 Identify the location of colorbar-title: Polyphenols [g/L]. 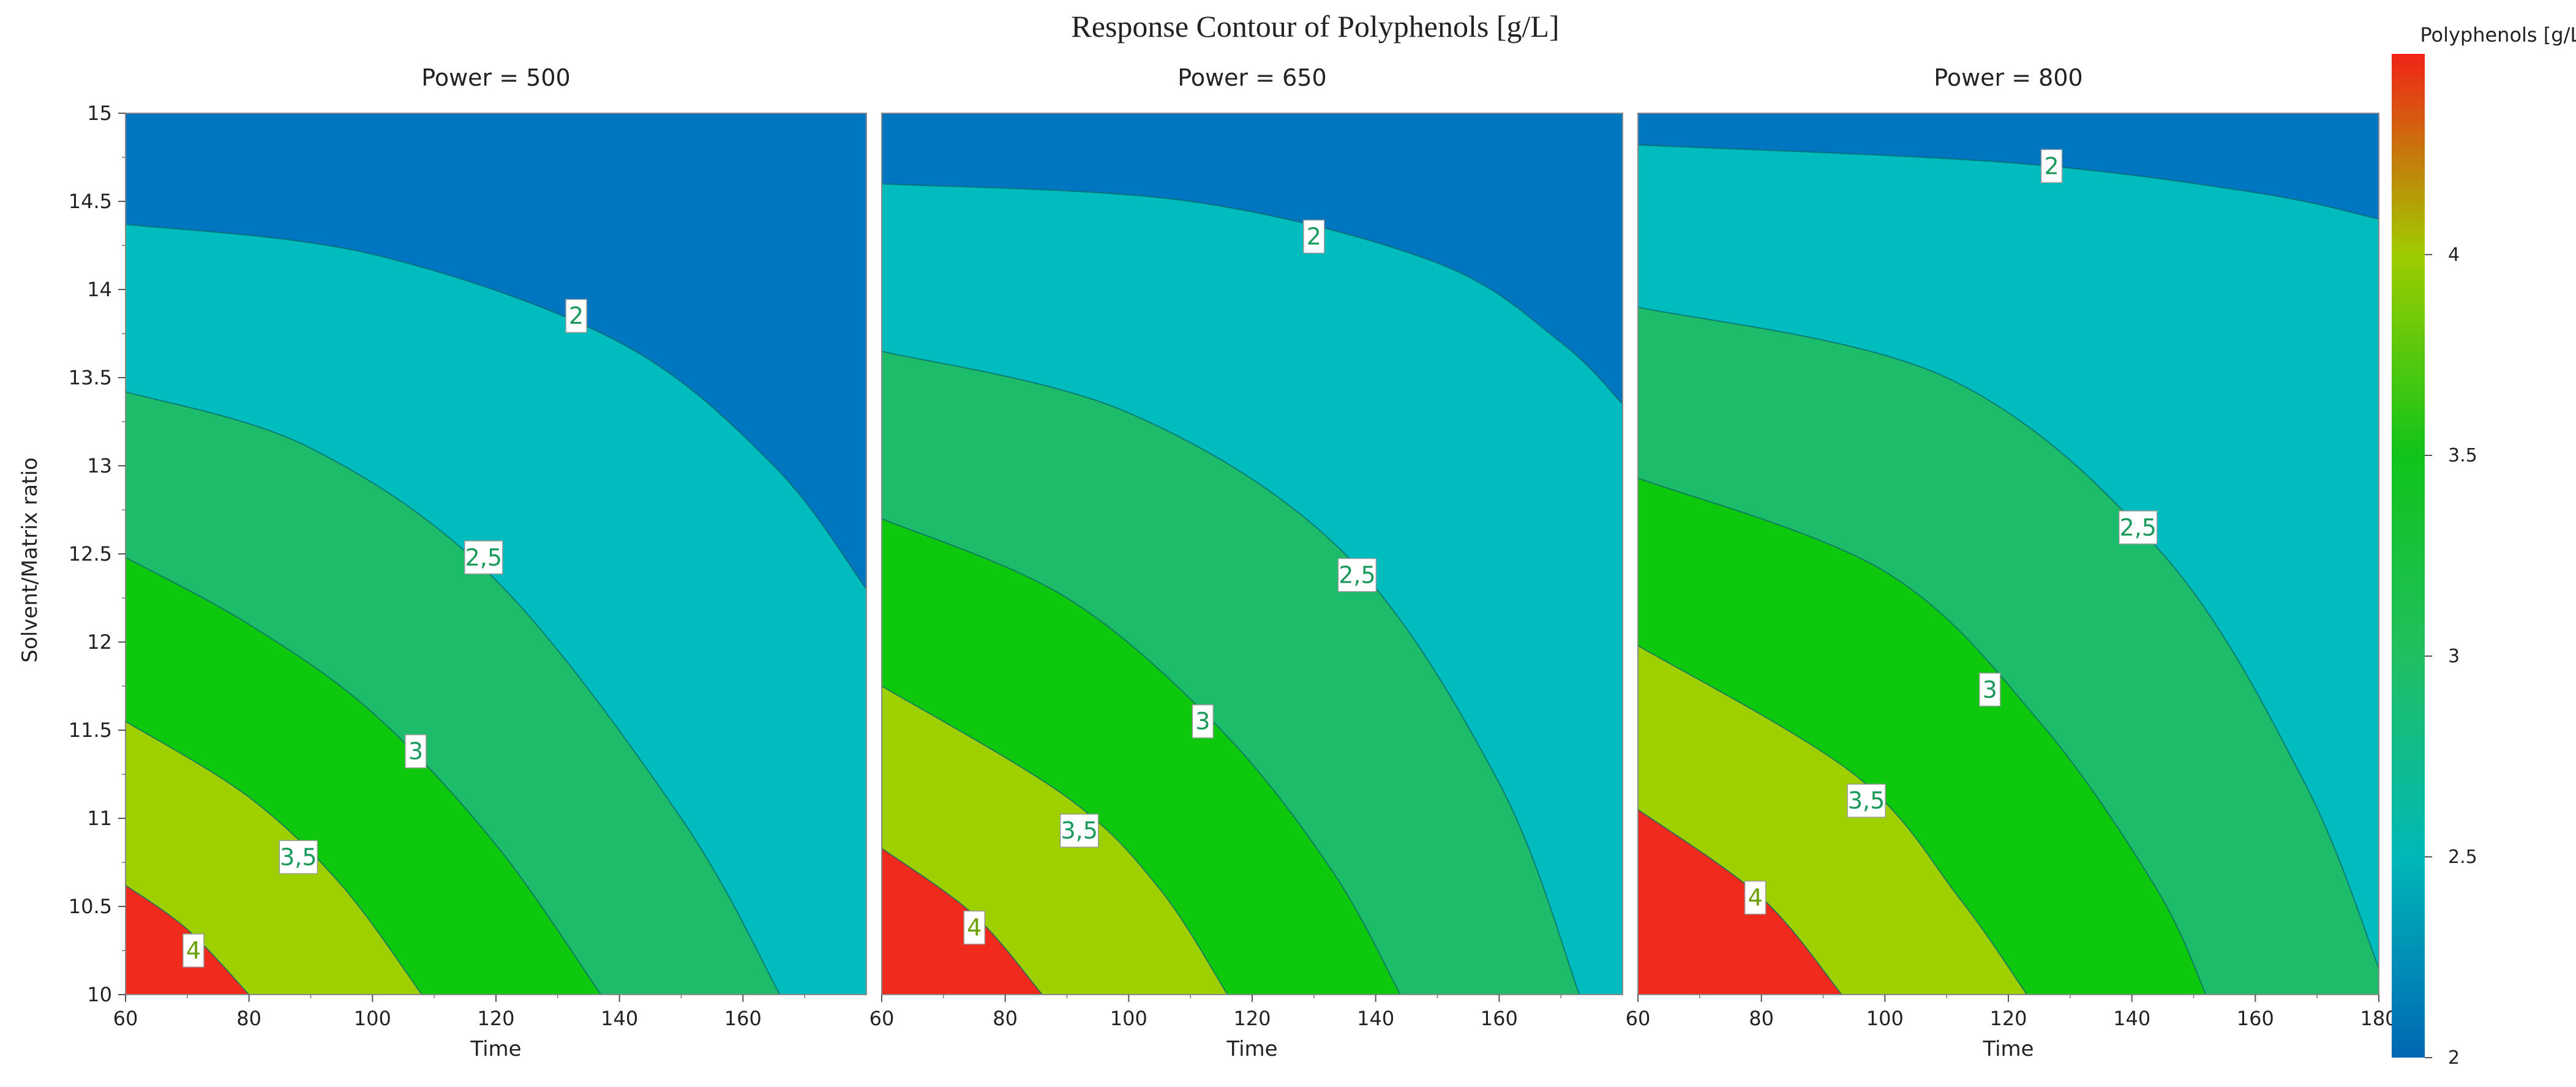
(2498, 35).